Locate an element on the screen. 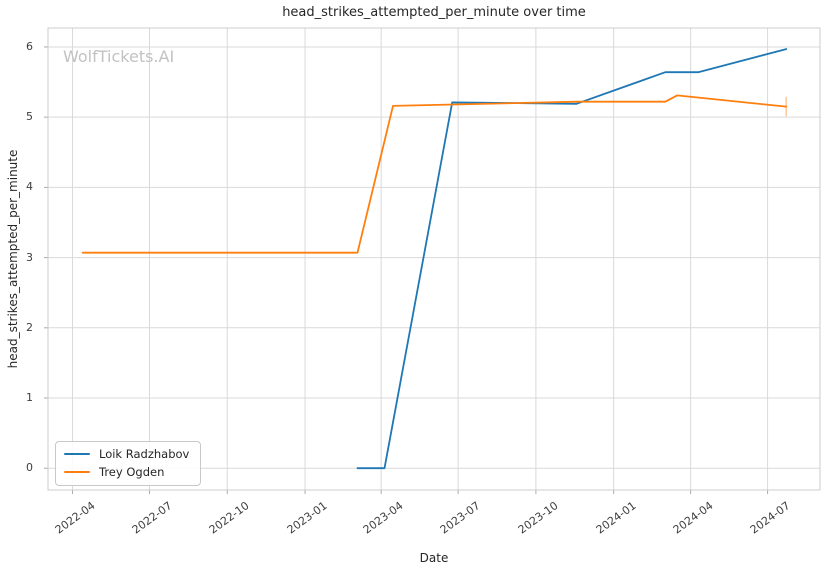 The height and width of the screenshot is (575, 832). legend-label: Trey Ogden is located at coordinates (132, 472).